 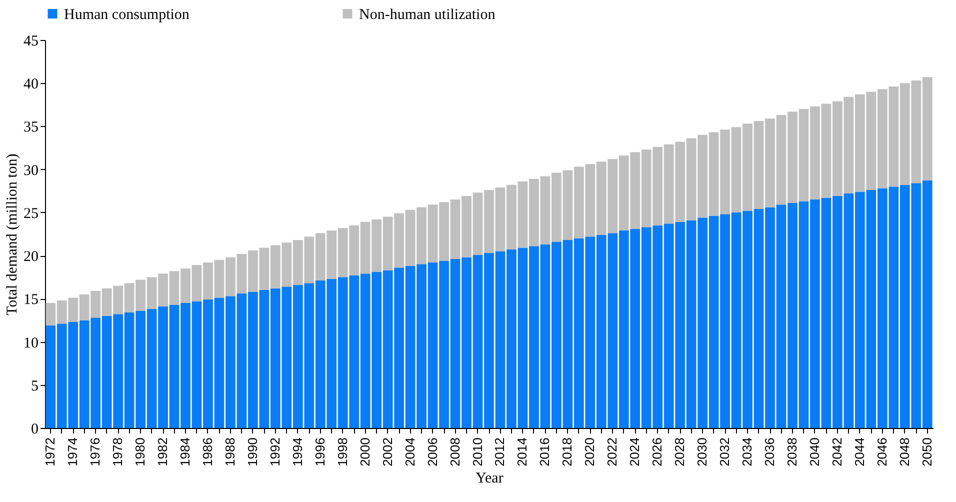 What do you see at coordinates (34, 386) in the screenshot?
I see `y-tick-label: 5` at bounding box center [34, 386].